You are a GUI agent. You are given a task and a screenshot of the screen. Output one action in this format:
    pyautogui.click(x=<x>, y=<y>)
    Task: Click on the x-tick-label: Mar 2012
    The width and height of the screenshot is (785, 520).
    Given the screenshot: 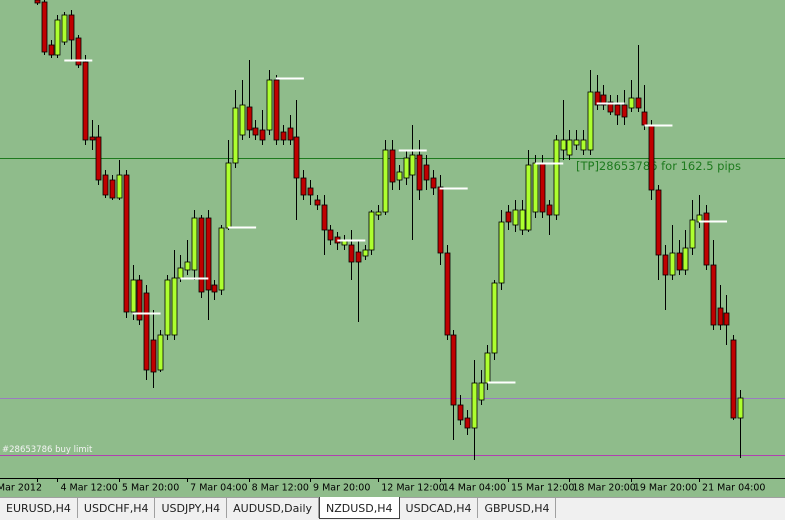 What is the action you would take?
    pyautogui.click(x=21, y=488)
    